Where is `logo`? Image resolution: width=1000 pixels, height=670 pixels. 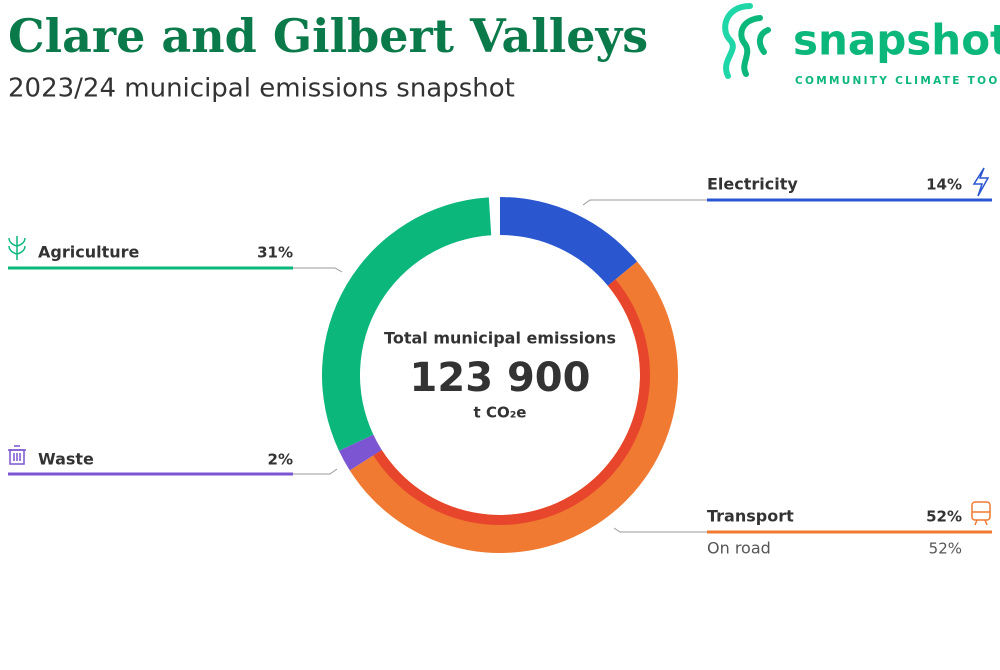
logo is located at coordinates (746, 41).